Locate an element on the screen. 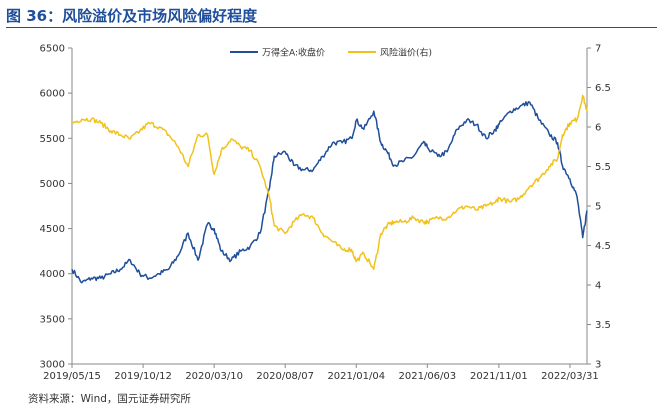  left-tick-label: 6500 is located at coordinates (52, 49).